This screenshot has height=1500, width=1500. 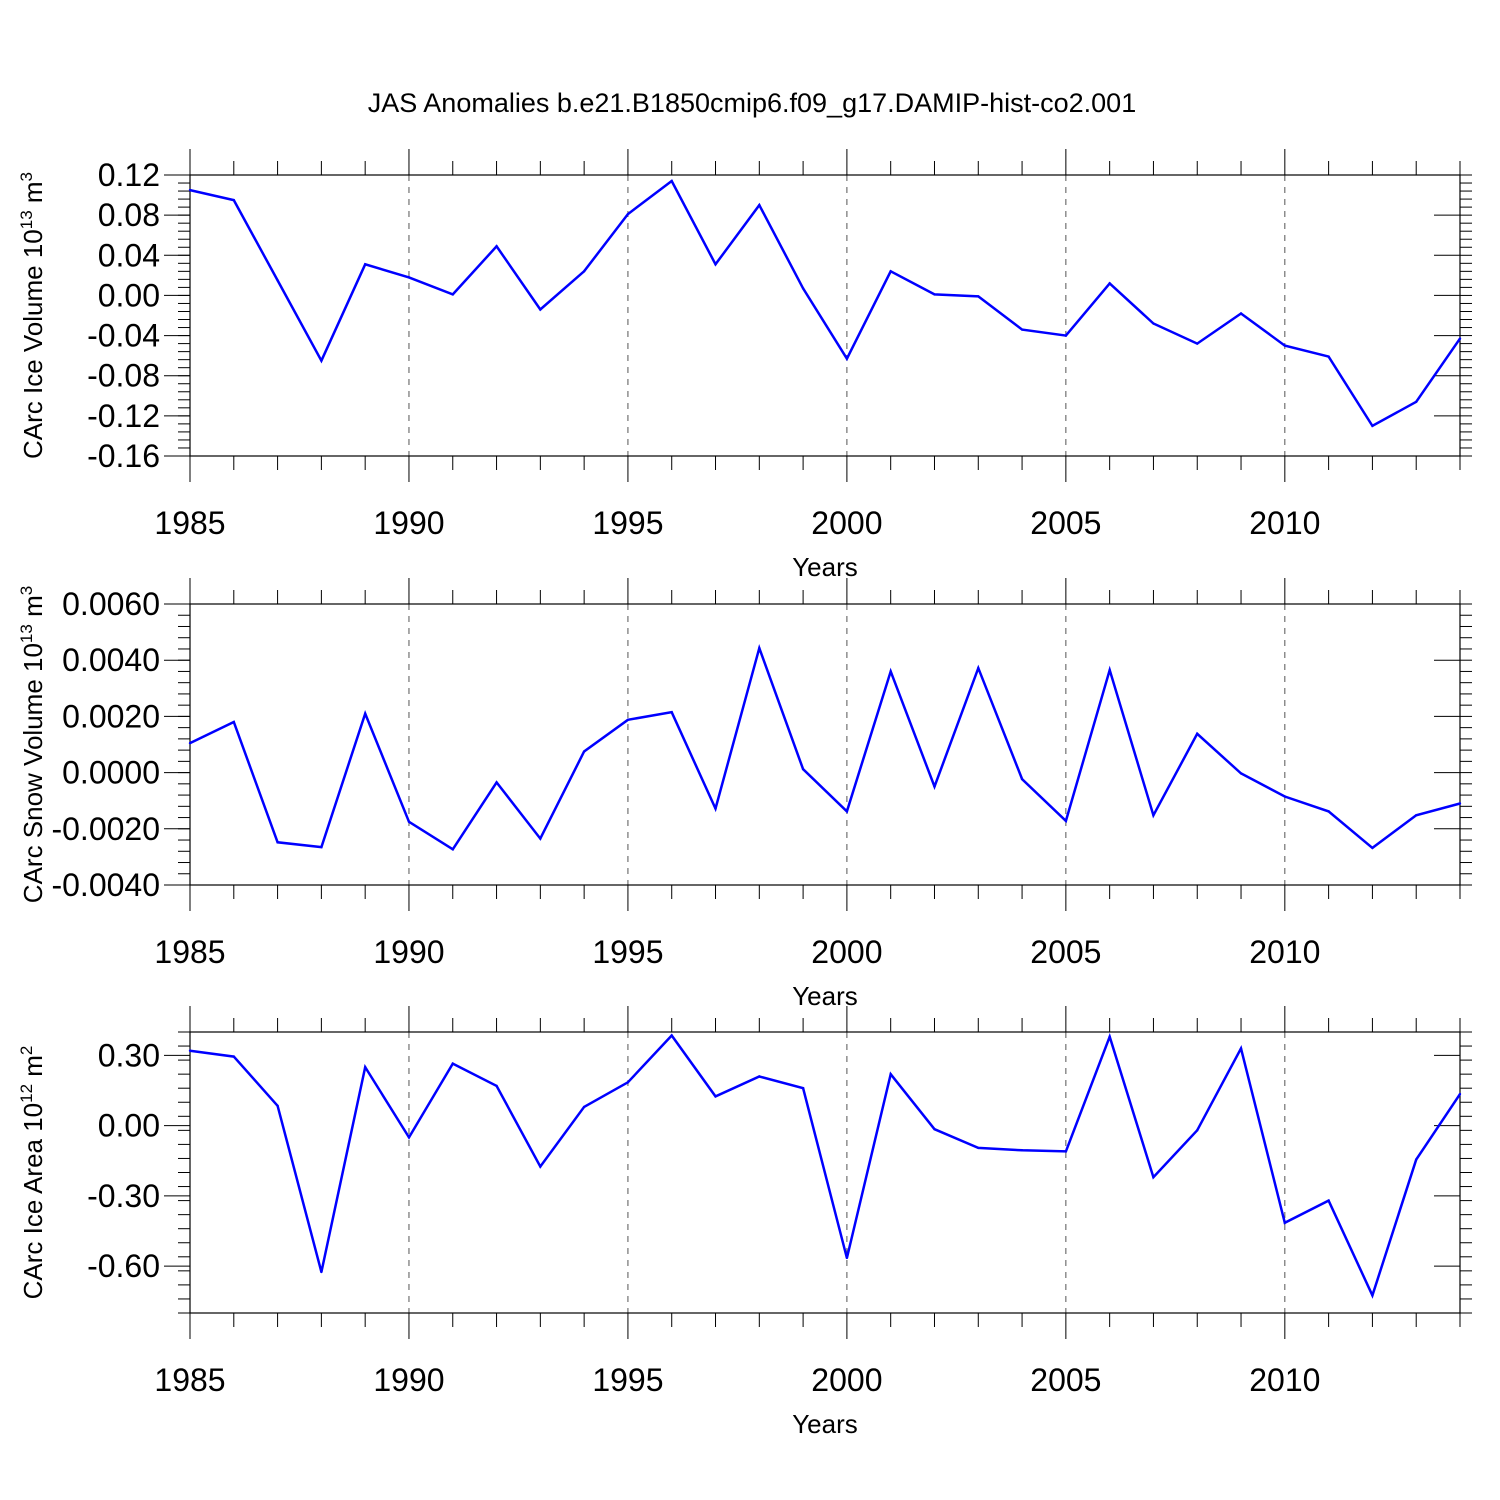 What do you see at coordinates (1460, 803) in the screenshot?
I see `data-point-2014` at bounding box center [1460, 803].